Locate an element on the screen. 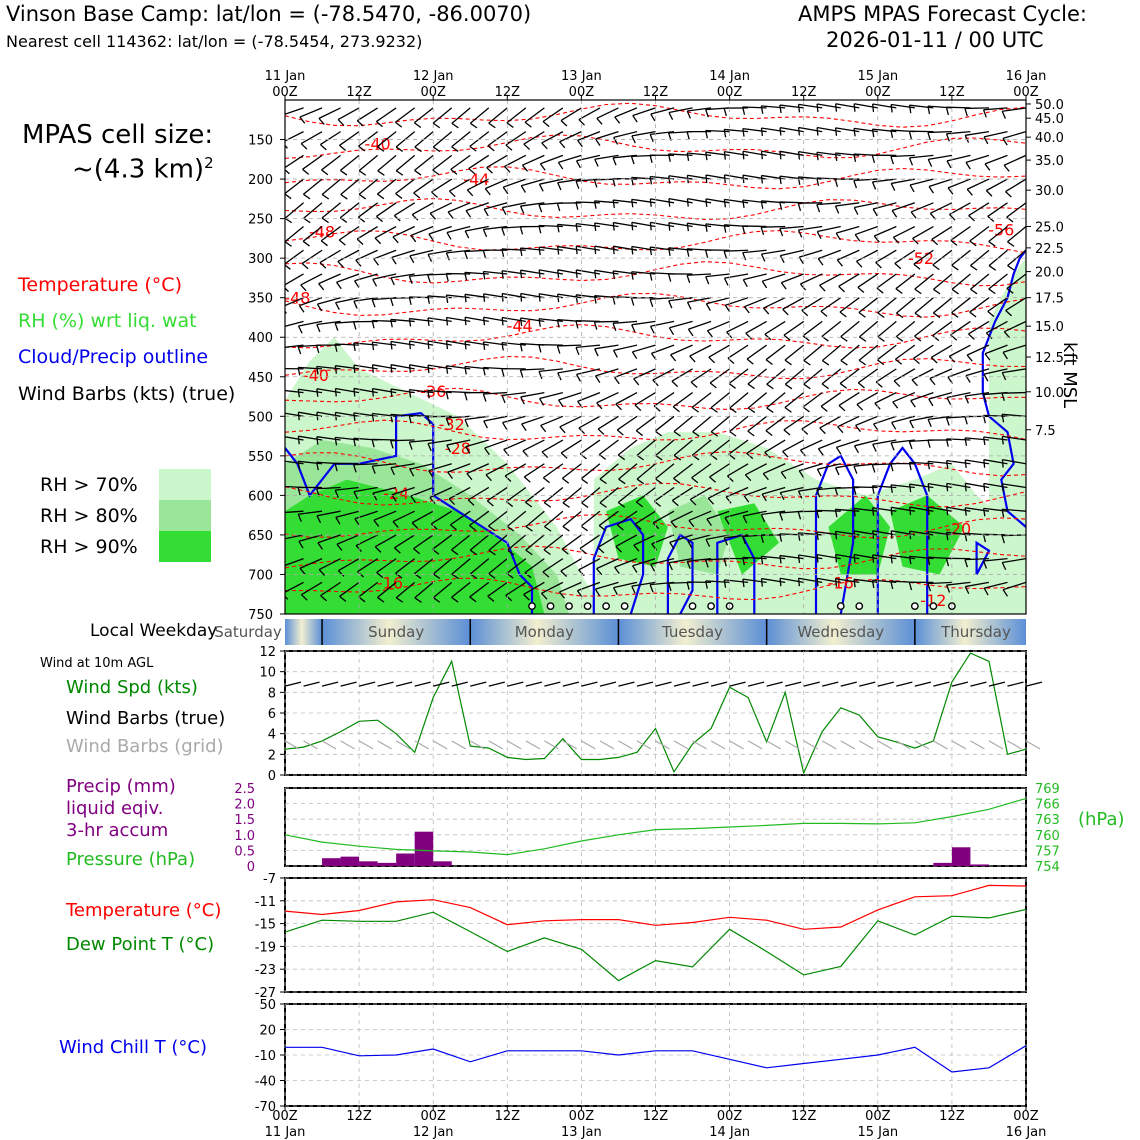 The height and width of the screenshot is (1140, 1140). windchill-label: Wind Chill T (°C) is located at coordinates (133, 1047).